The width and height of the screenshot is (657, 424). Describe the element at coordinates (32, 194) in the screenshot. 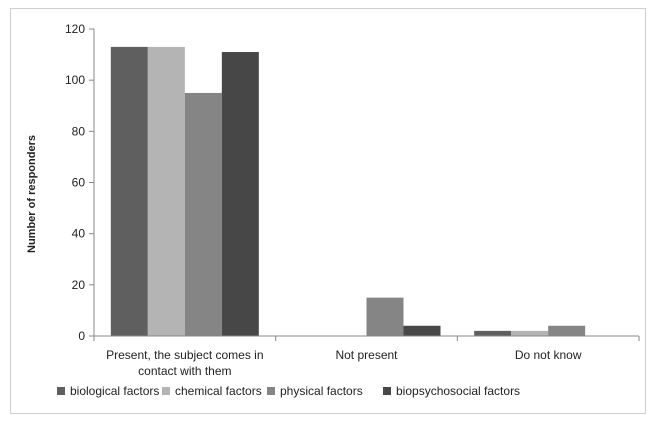

I see `y-axis-label: Number of responders` at that location.